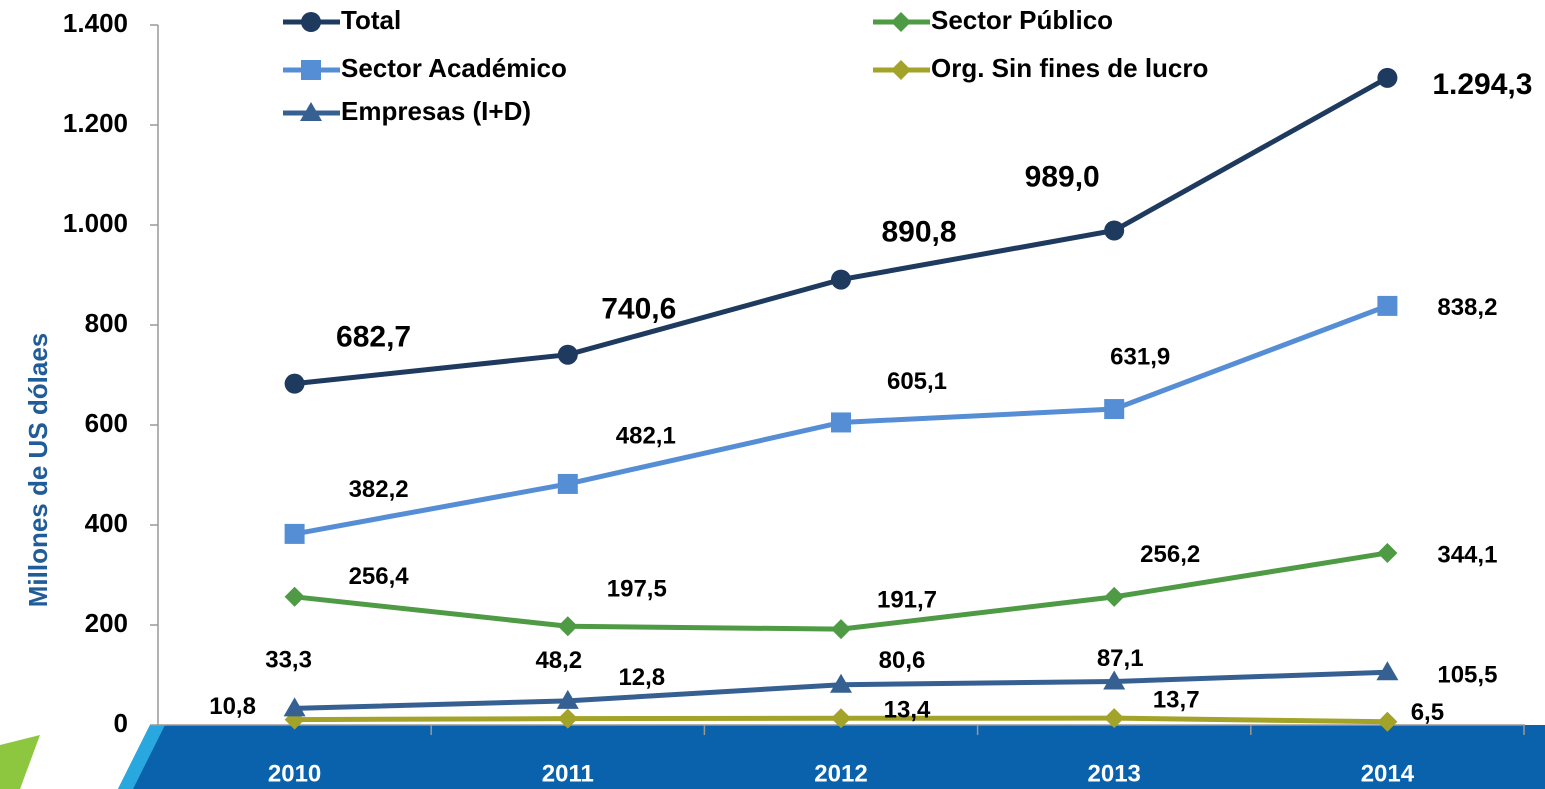  What do you see at coordinates (568, 773) in the screenshot?
I see `x-tick-label: 2011` at bounding box center [568, 773].